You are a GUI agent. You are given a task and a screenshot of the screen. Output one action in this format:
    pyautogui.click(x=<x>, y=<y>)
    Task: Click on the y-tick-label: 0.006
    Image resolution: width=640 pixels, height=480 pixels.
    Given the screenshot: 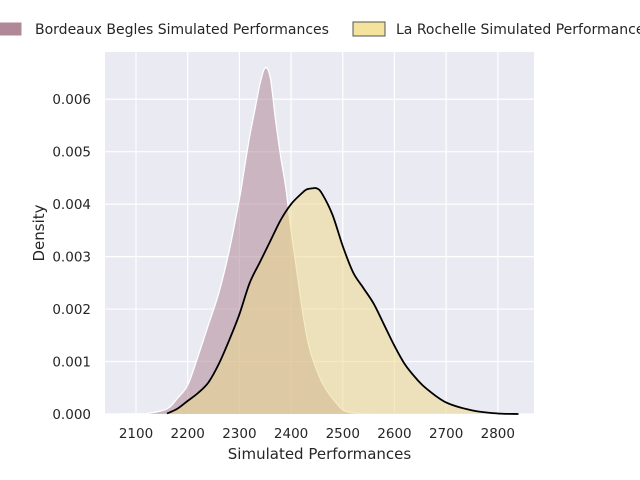 What is the action you would take?
    pyautogui.click(x=71, y=100)
    